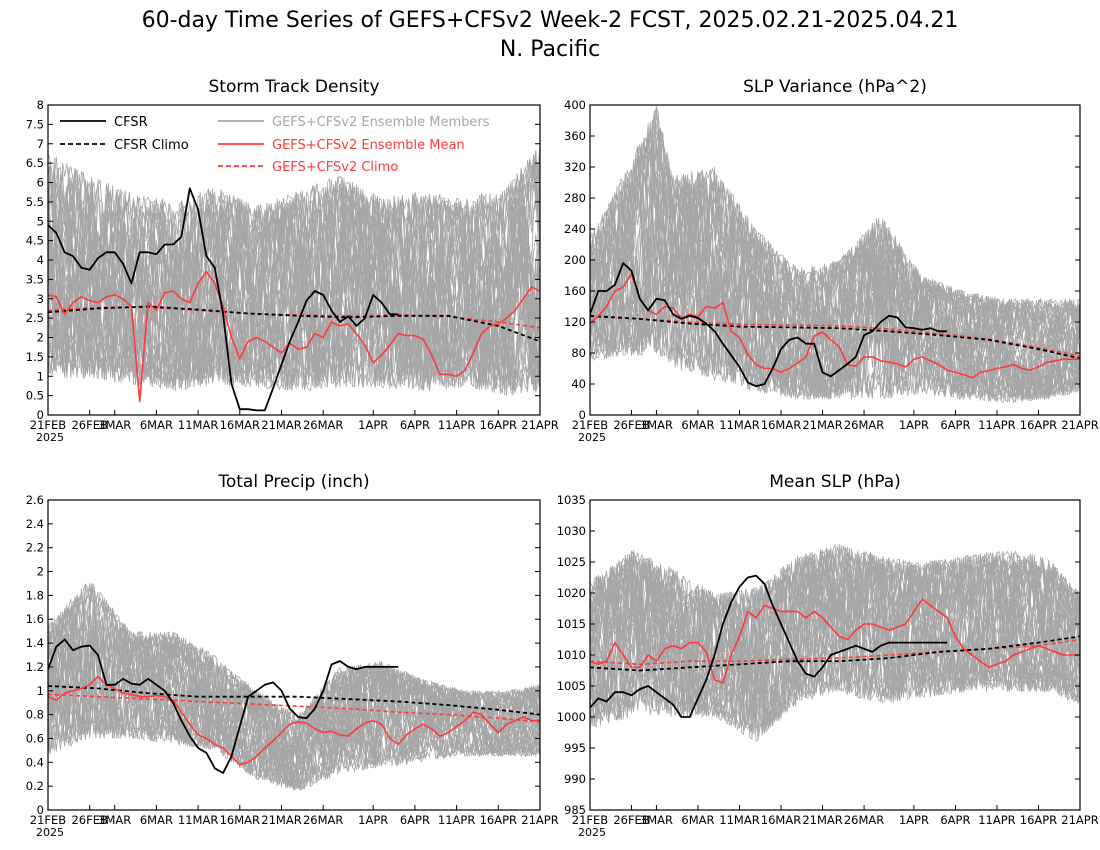  Describe the element at coordinates (293, 482) in the screenshot. I see `panel-title: Total Precip (inch)` at that location.